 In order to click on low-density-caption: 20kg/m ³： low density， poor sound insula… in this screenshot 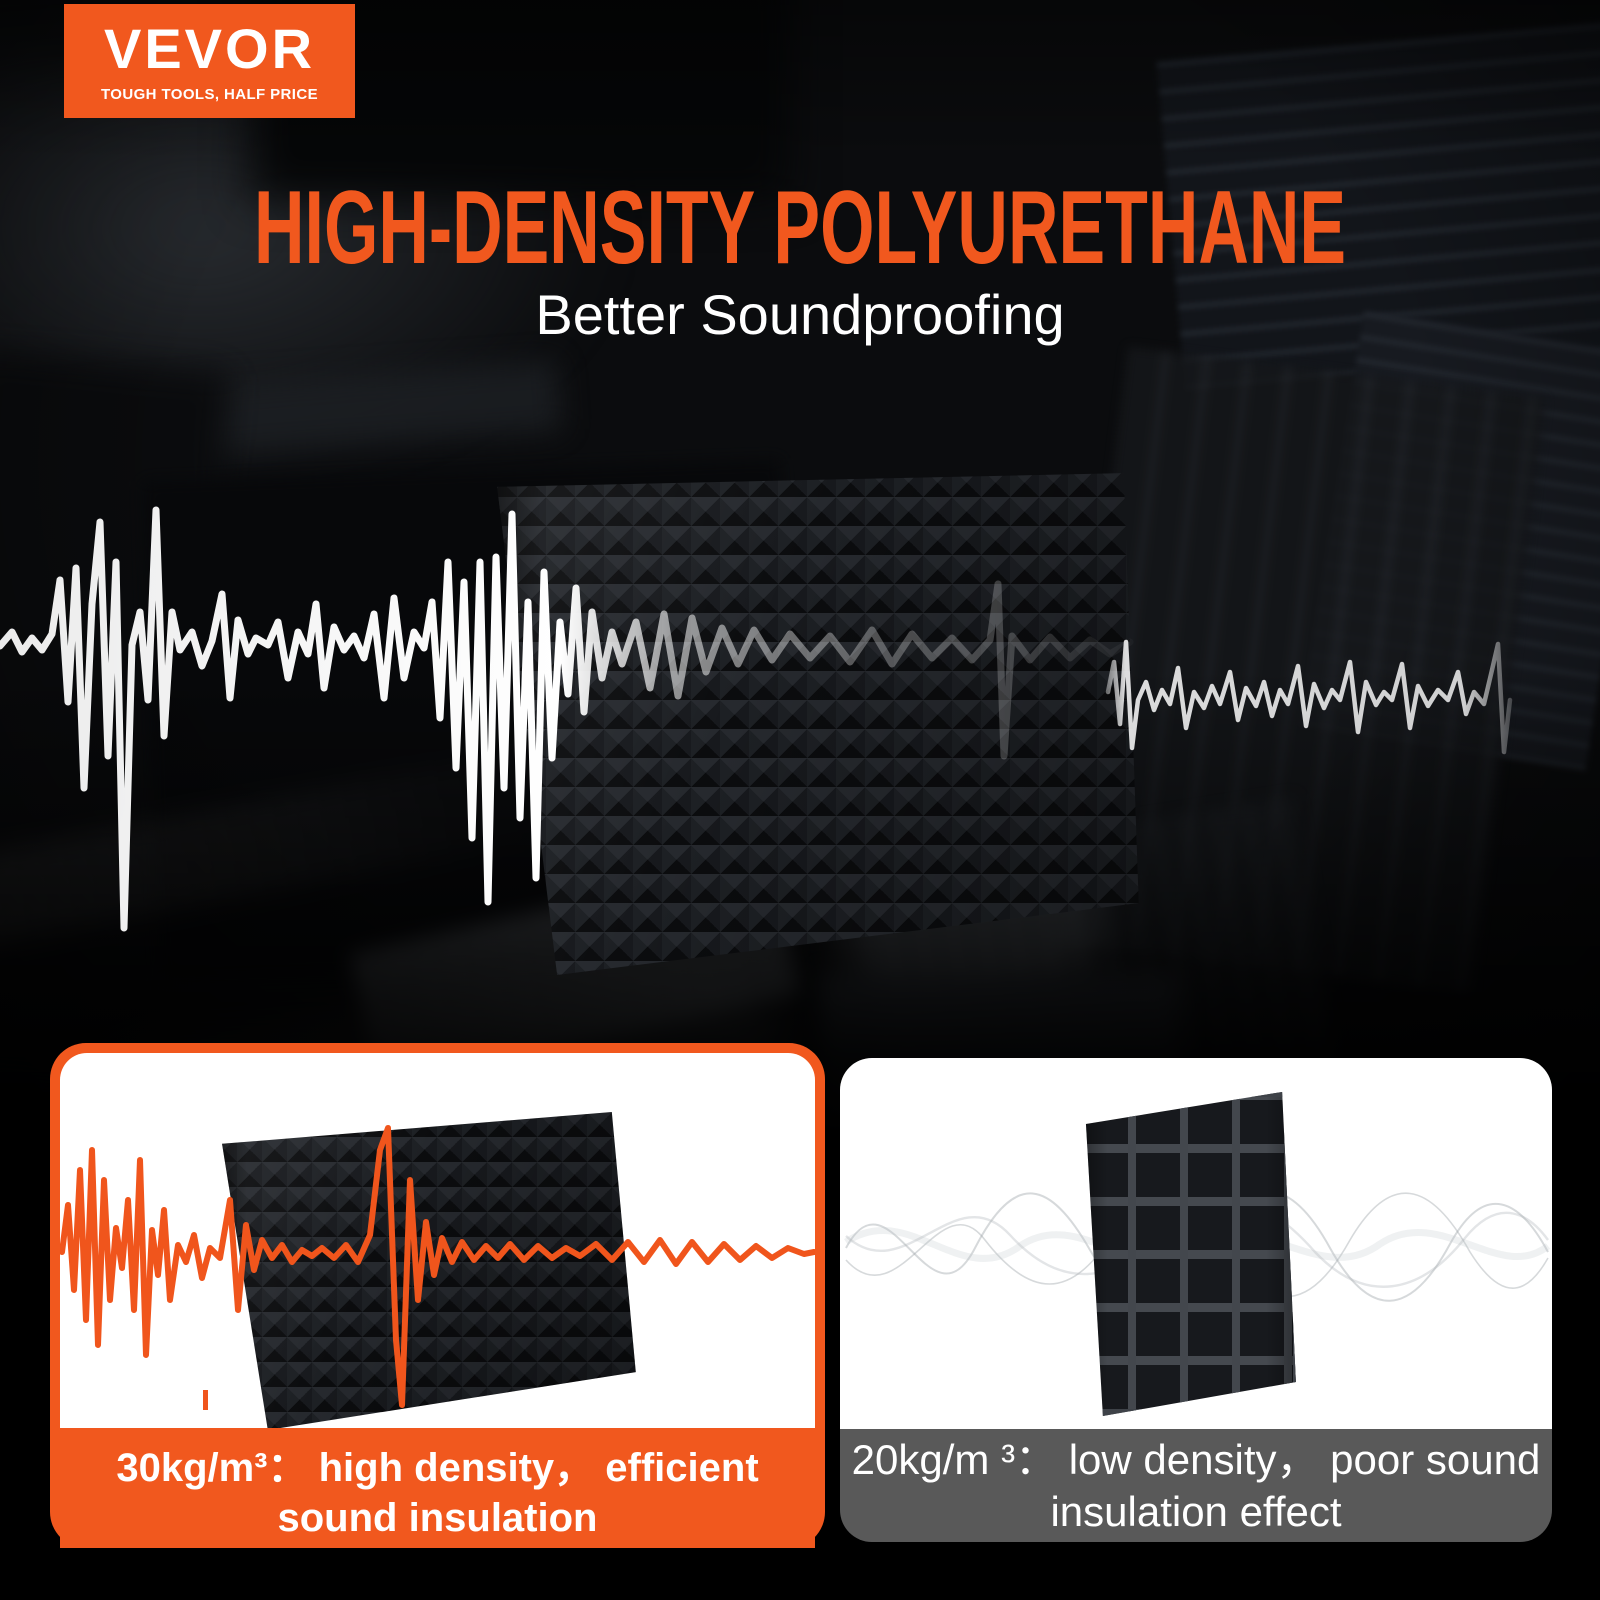, I will do `click(1196, 1485)`.